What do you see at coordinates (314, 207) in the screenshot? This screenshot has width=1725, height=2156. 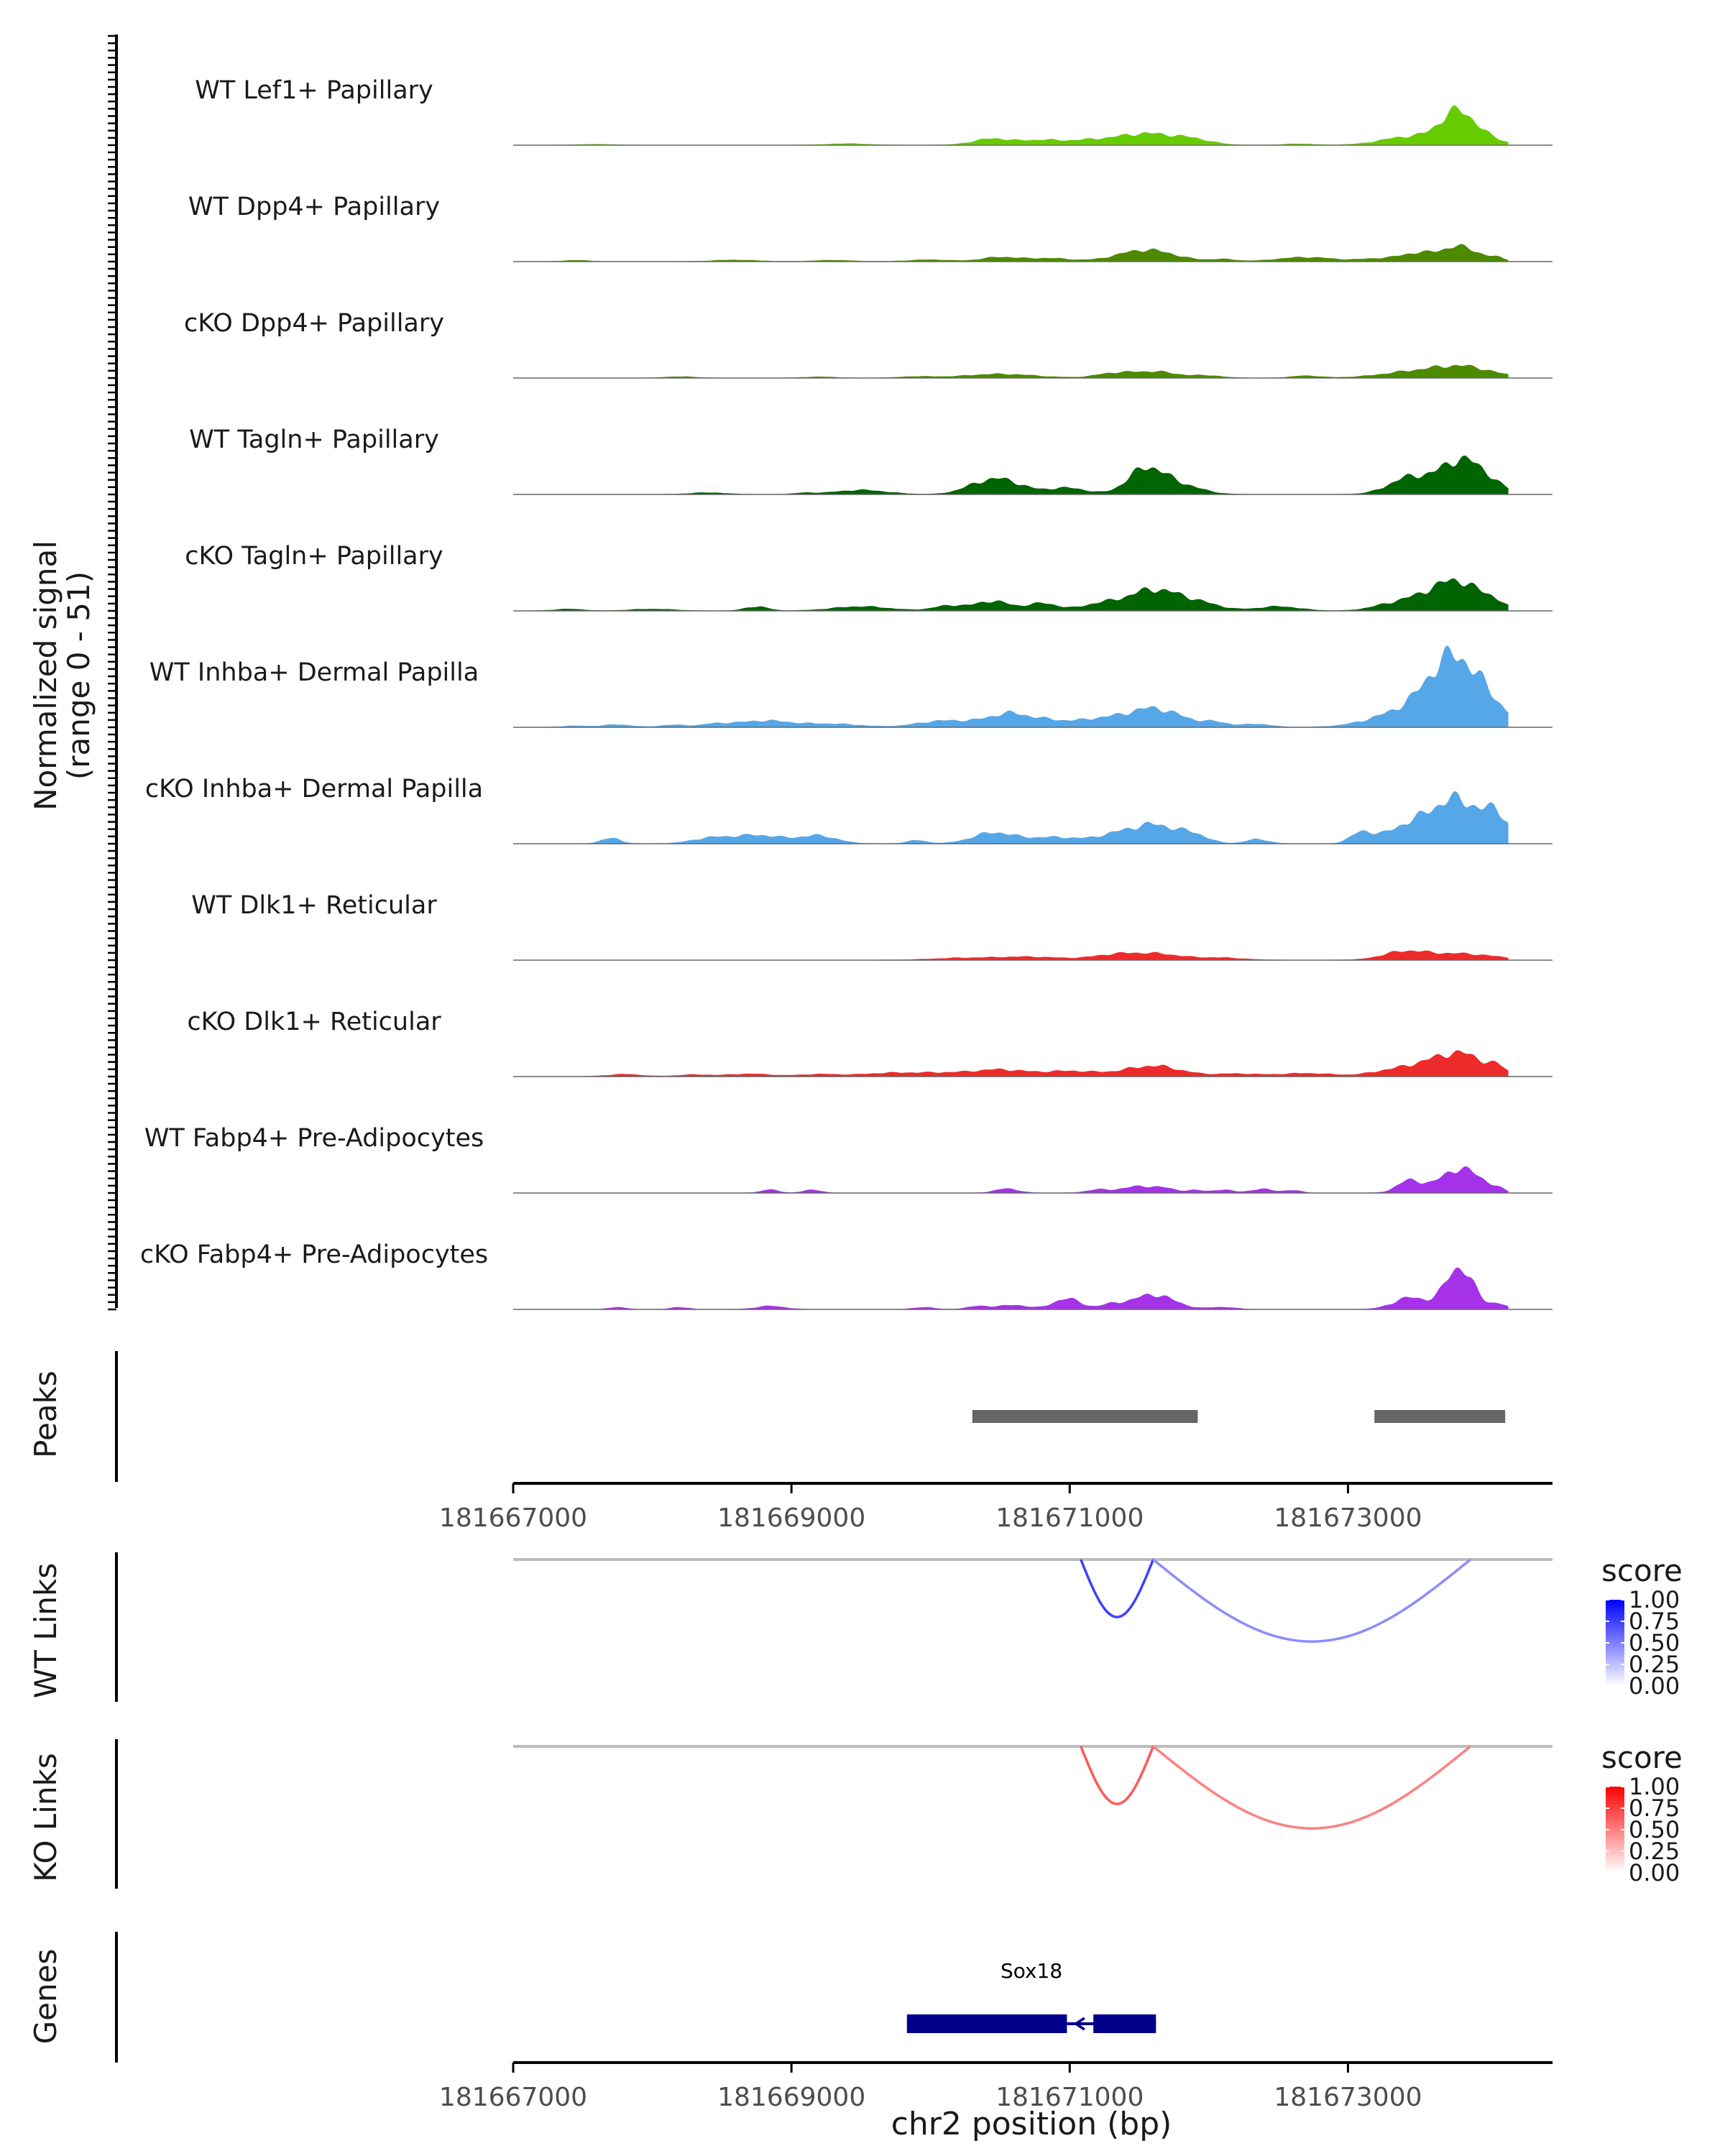 I see `track-label: WT Dpp4+ Papillary` at bounding box center [314, 207].